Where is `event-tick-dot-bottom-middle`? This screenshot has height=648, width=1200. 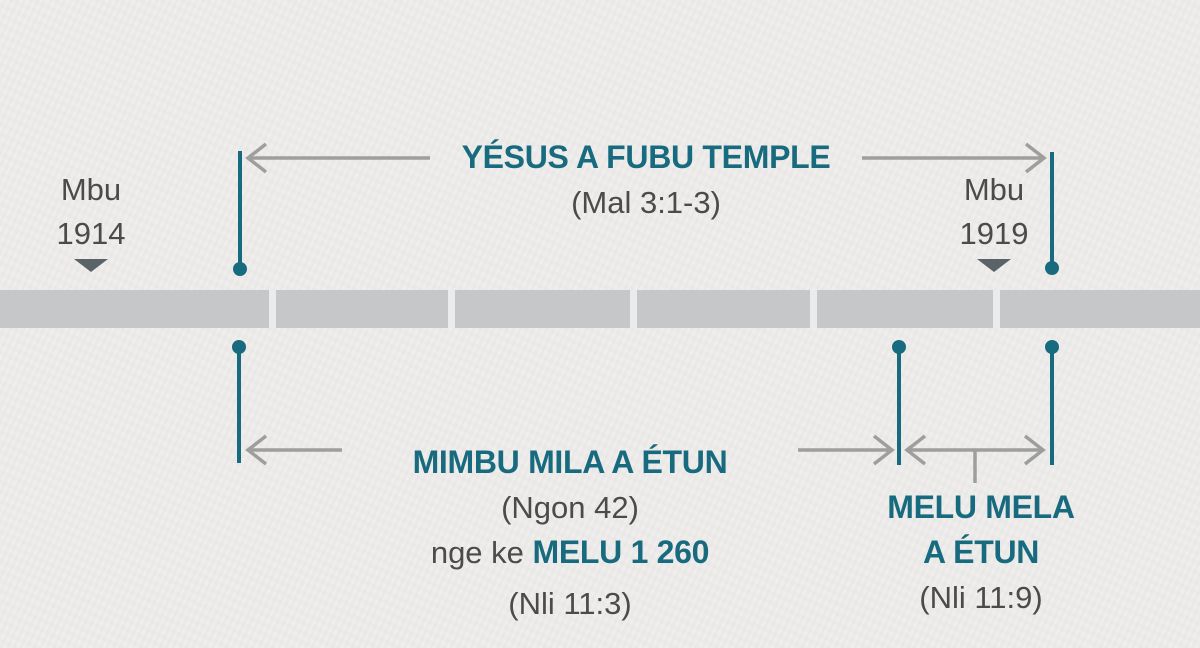 event-tick-dot-bottom-middle is located at coordinates (899, 347).